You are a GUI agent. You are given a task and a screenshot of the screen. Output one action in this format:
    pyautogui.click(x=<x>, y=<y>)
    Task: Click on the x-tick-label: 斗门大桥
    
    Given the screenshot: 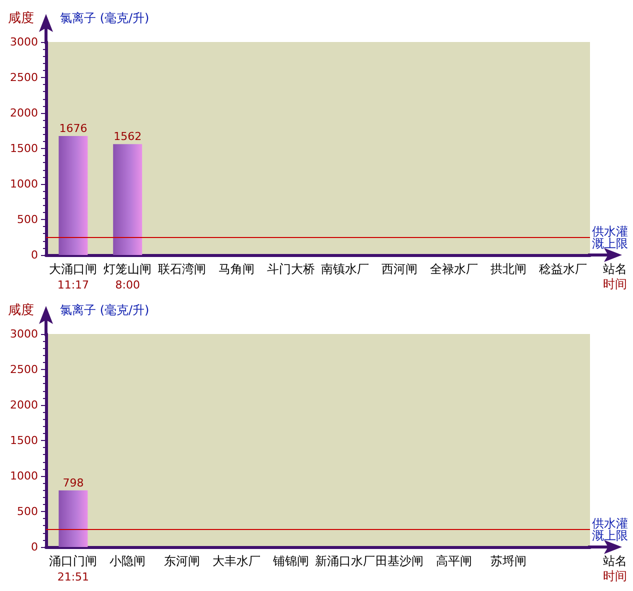 What is the action you would take?
    pyautogui.click(x=290, y=269)
    